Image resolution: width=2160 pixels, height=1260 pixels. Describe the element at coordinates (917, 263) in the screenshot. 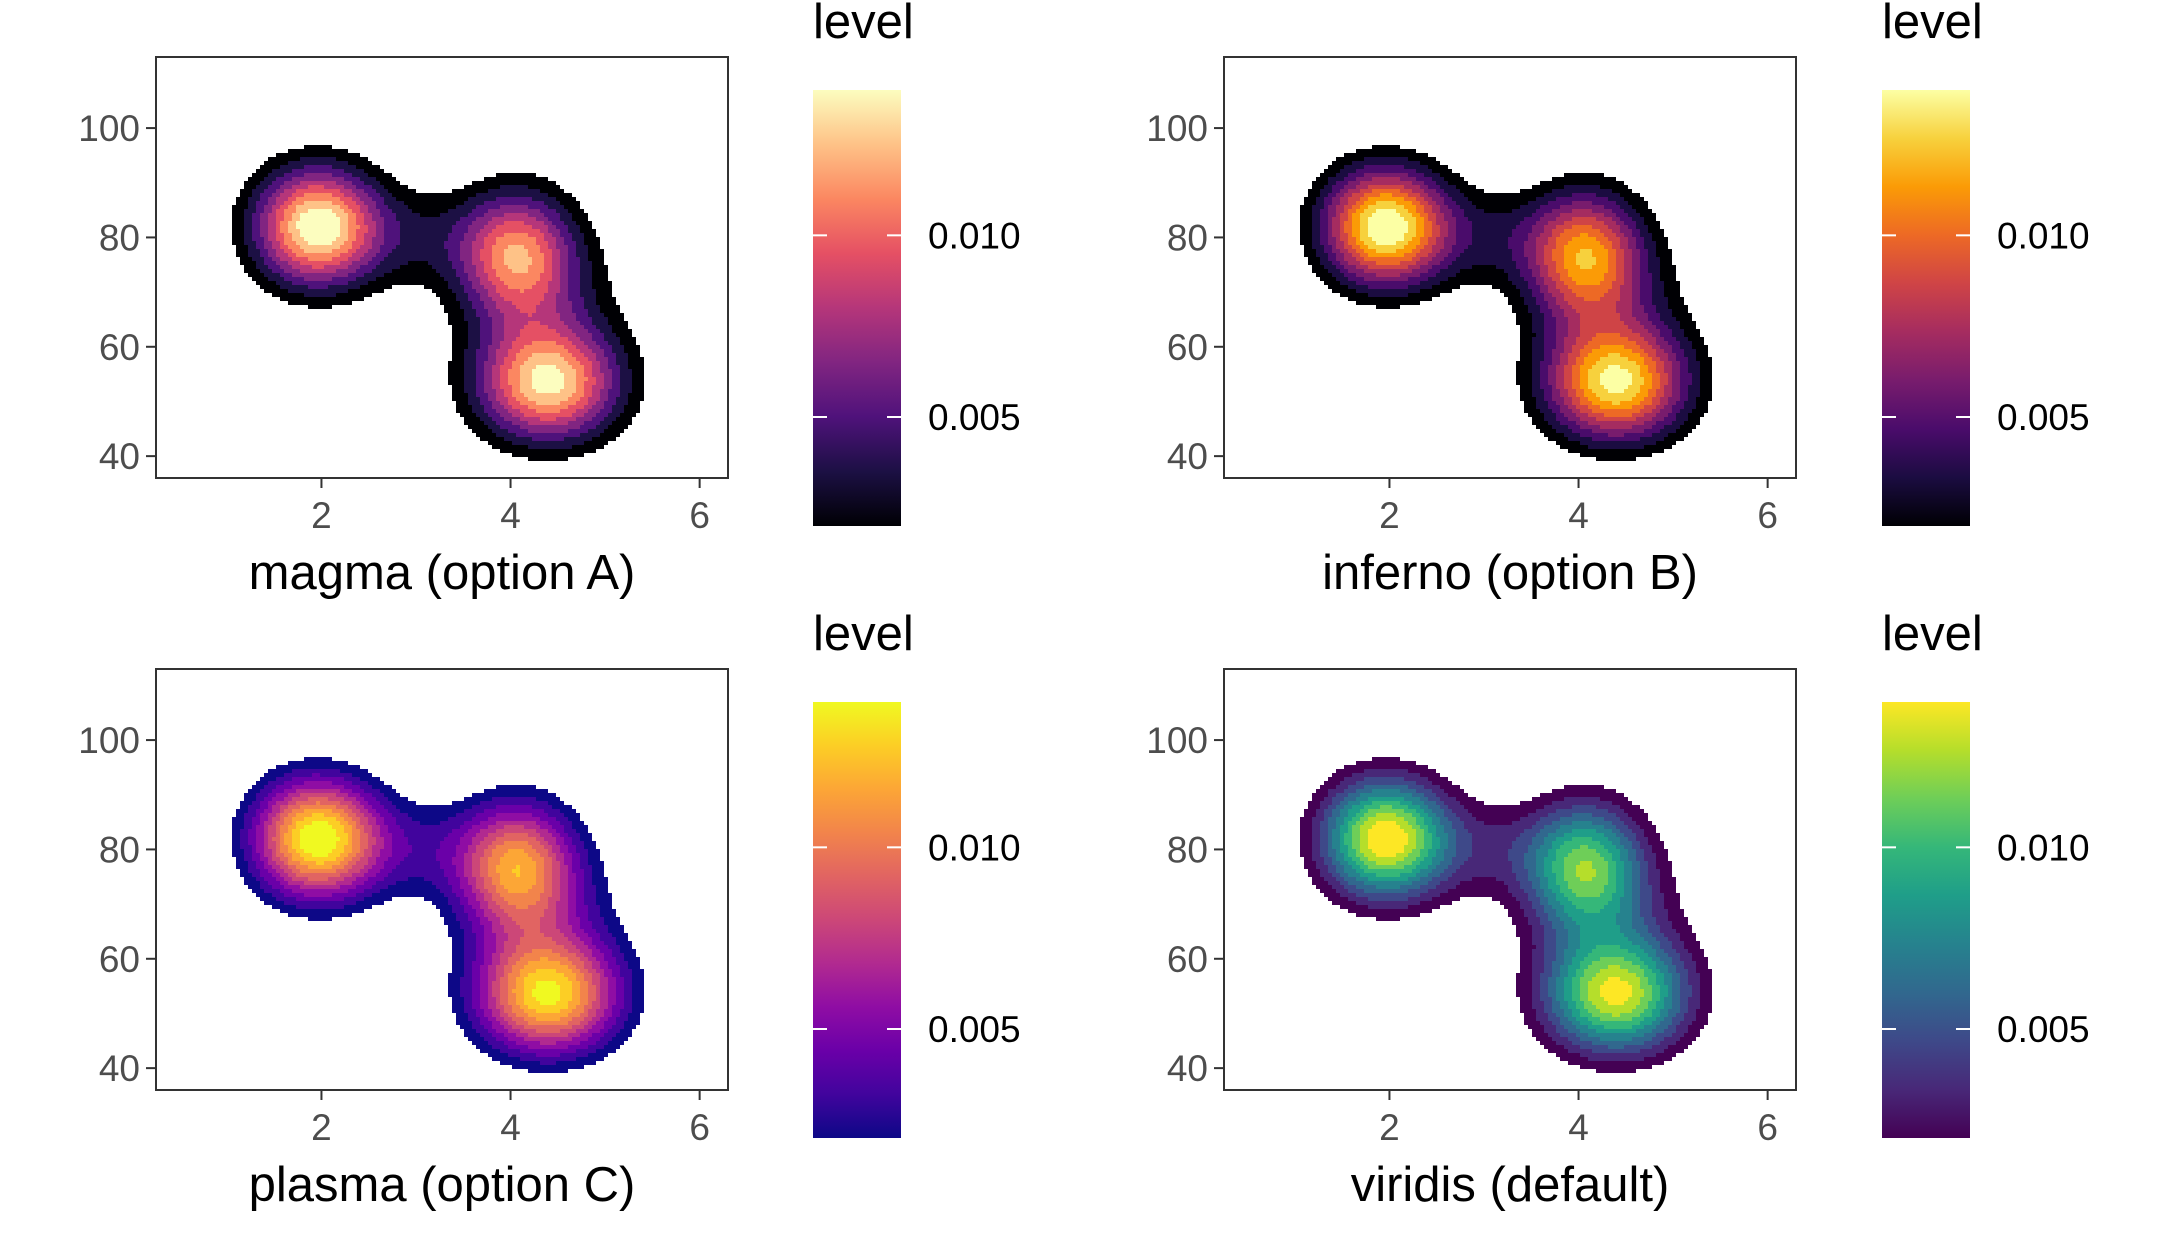

I see `legend-magma: level 0.010 0.005` at that location.